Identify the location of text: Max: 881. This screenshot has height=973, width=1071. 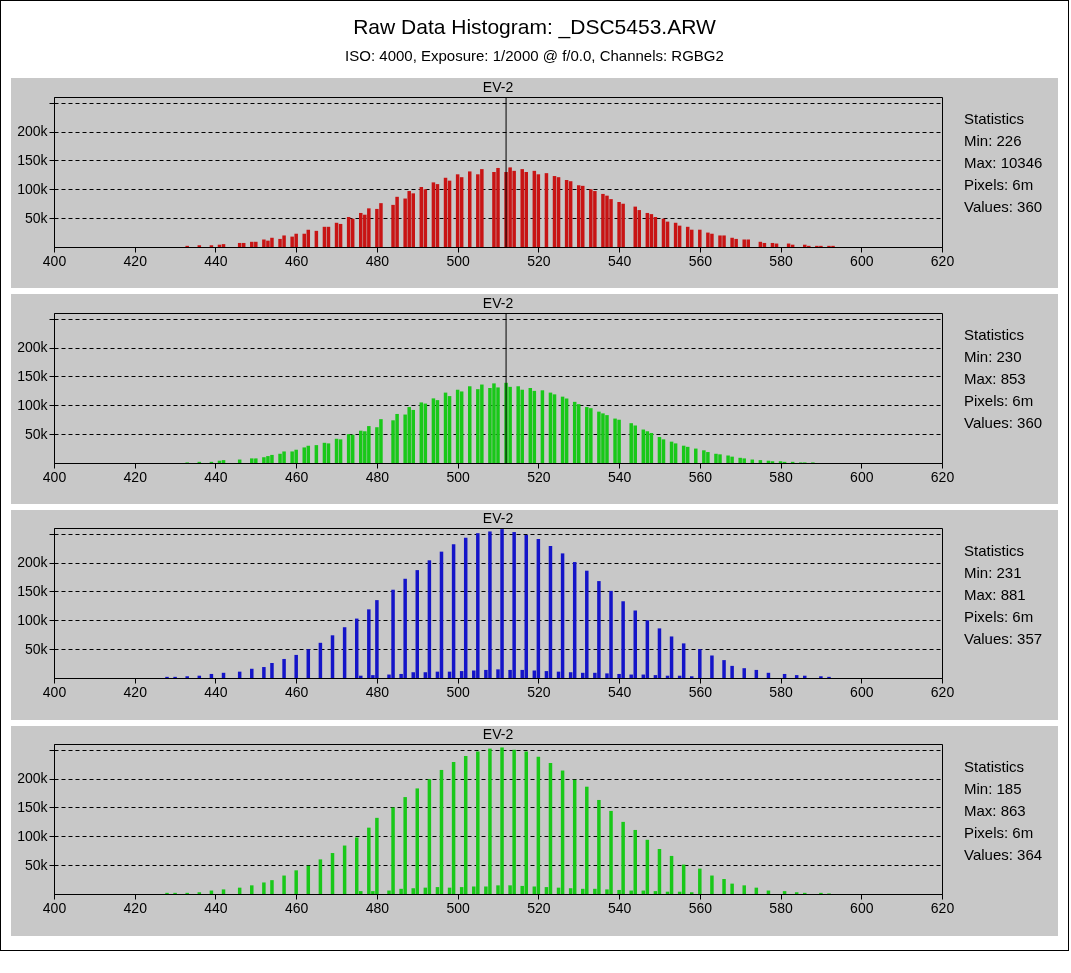
(995, 595).